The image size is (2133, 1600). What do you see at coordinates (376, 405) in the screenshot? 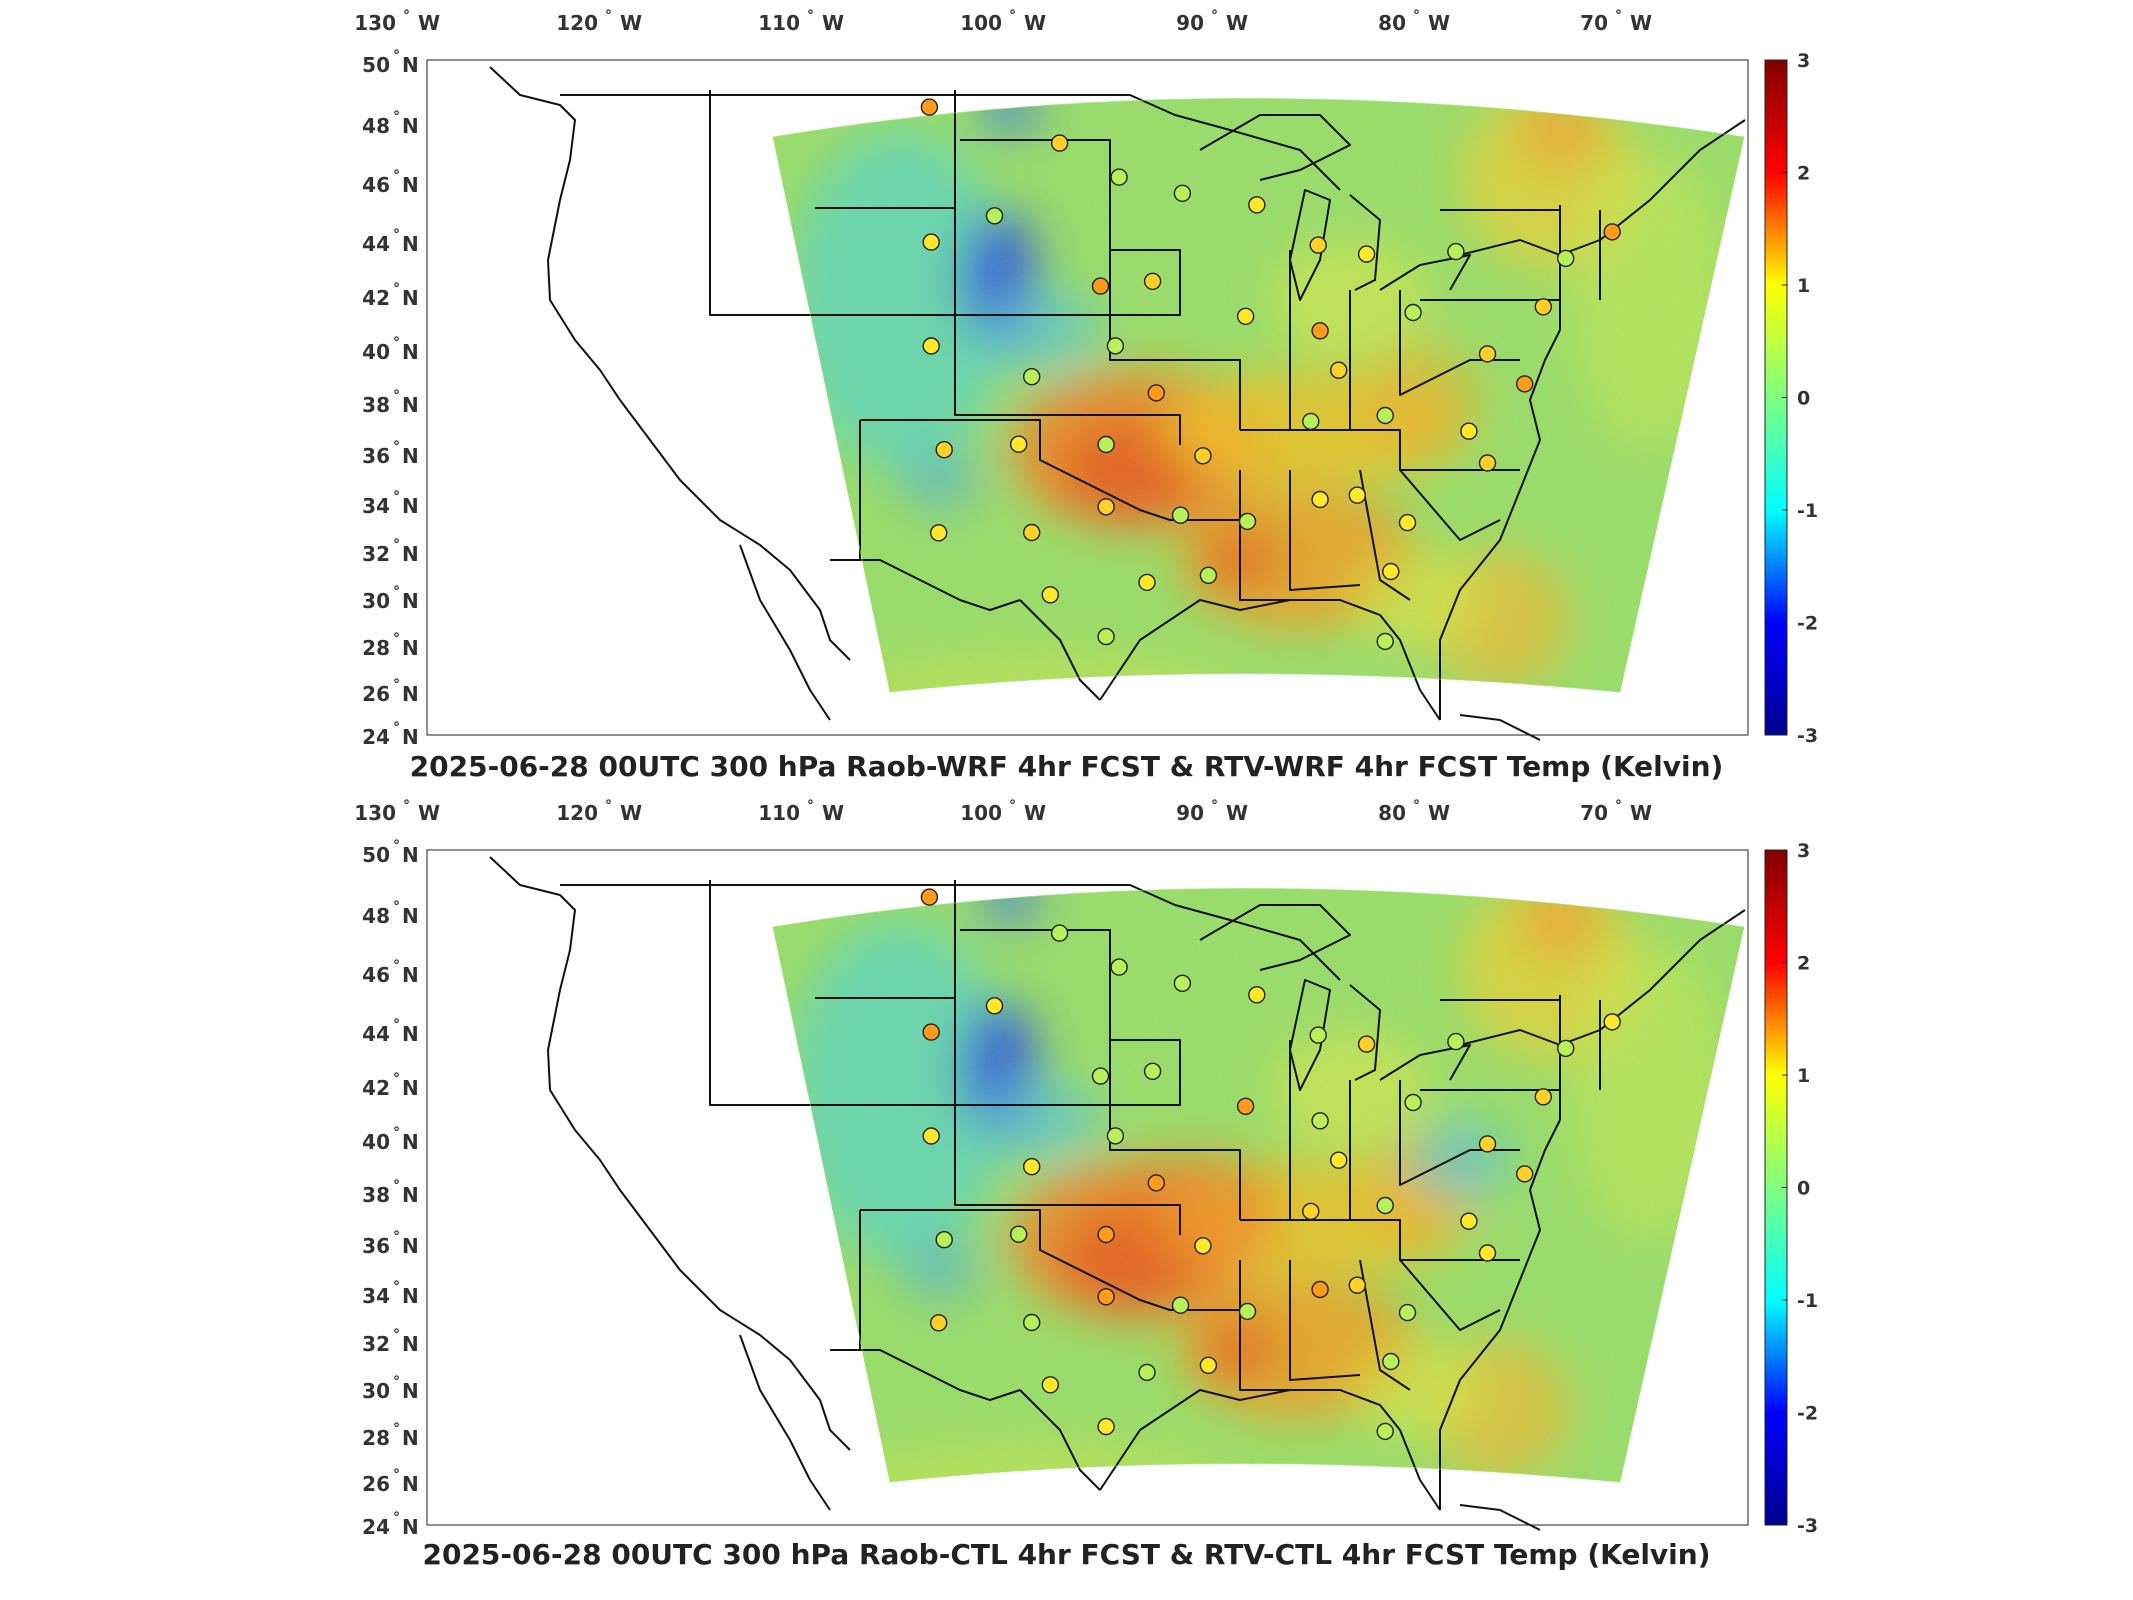
I see `lat-tick-value: 38` at bounding box center [376, 405].